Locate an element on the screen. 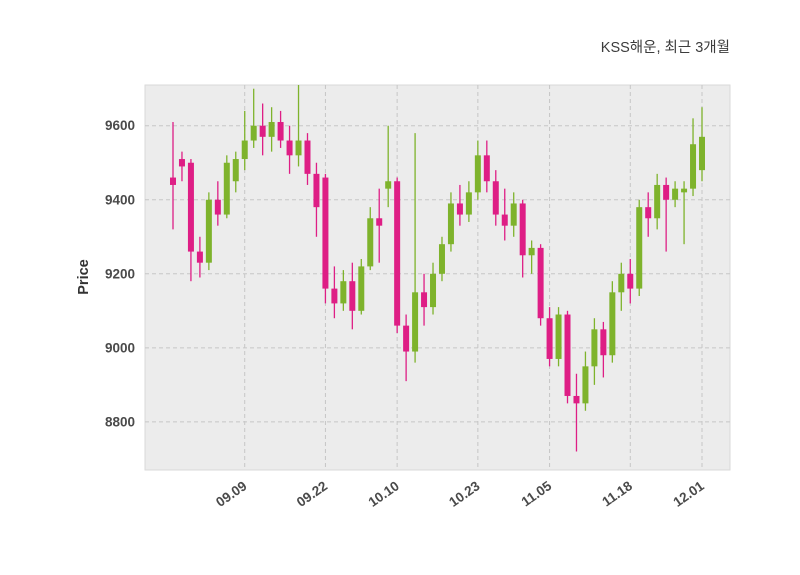 This screenshot has width=800, height=575. y-tick-label: 9000 is located at coordinates (120, 347).